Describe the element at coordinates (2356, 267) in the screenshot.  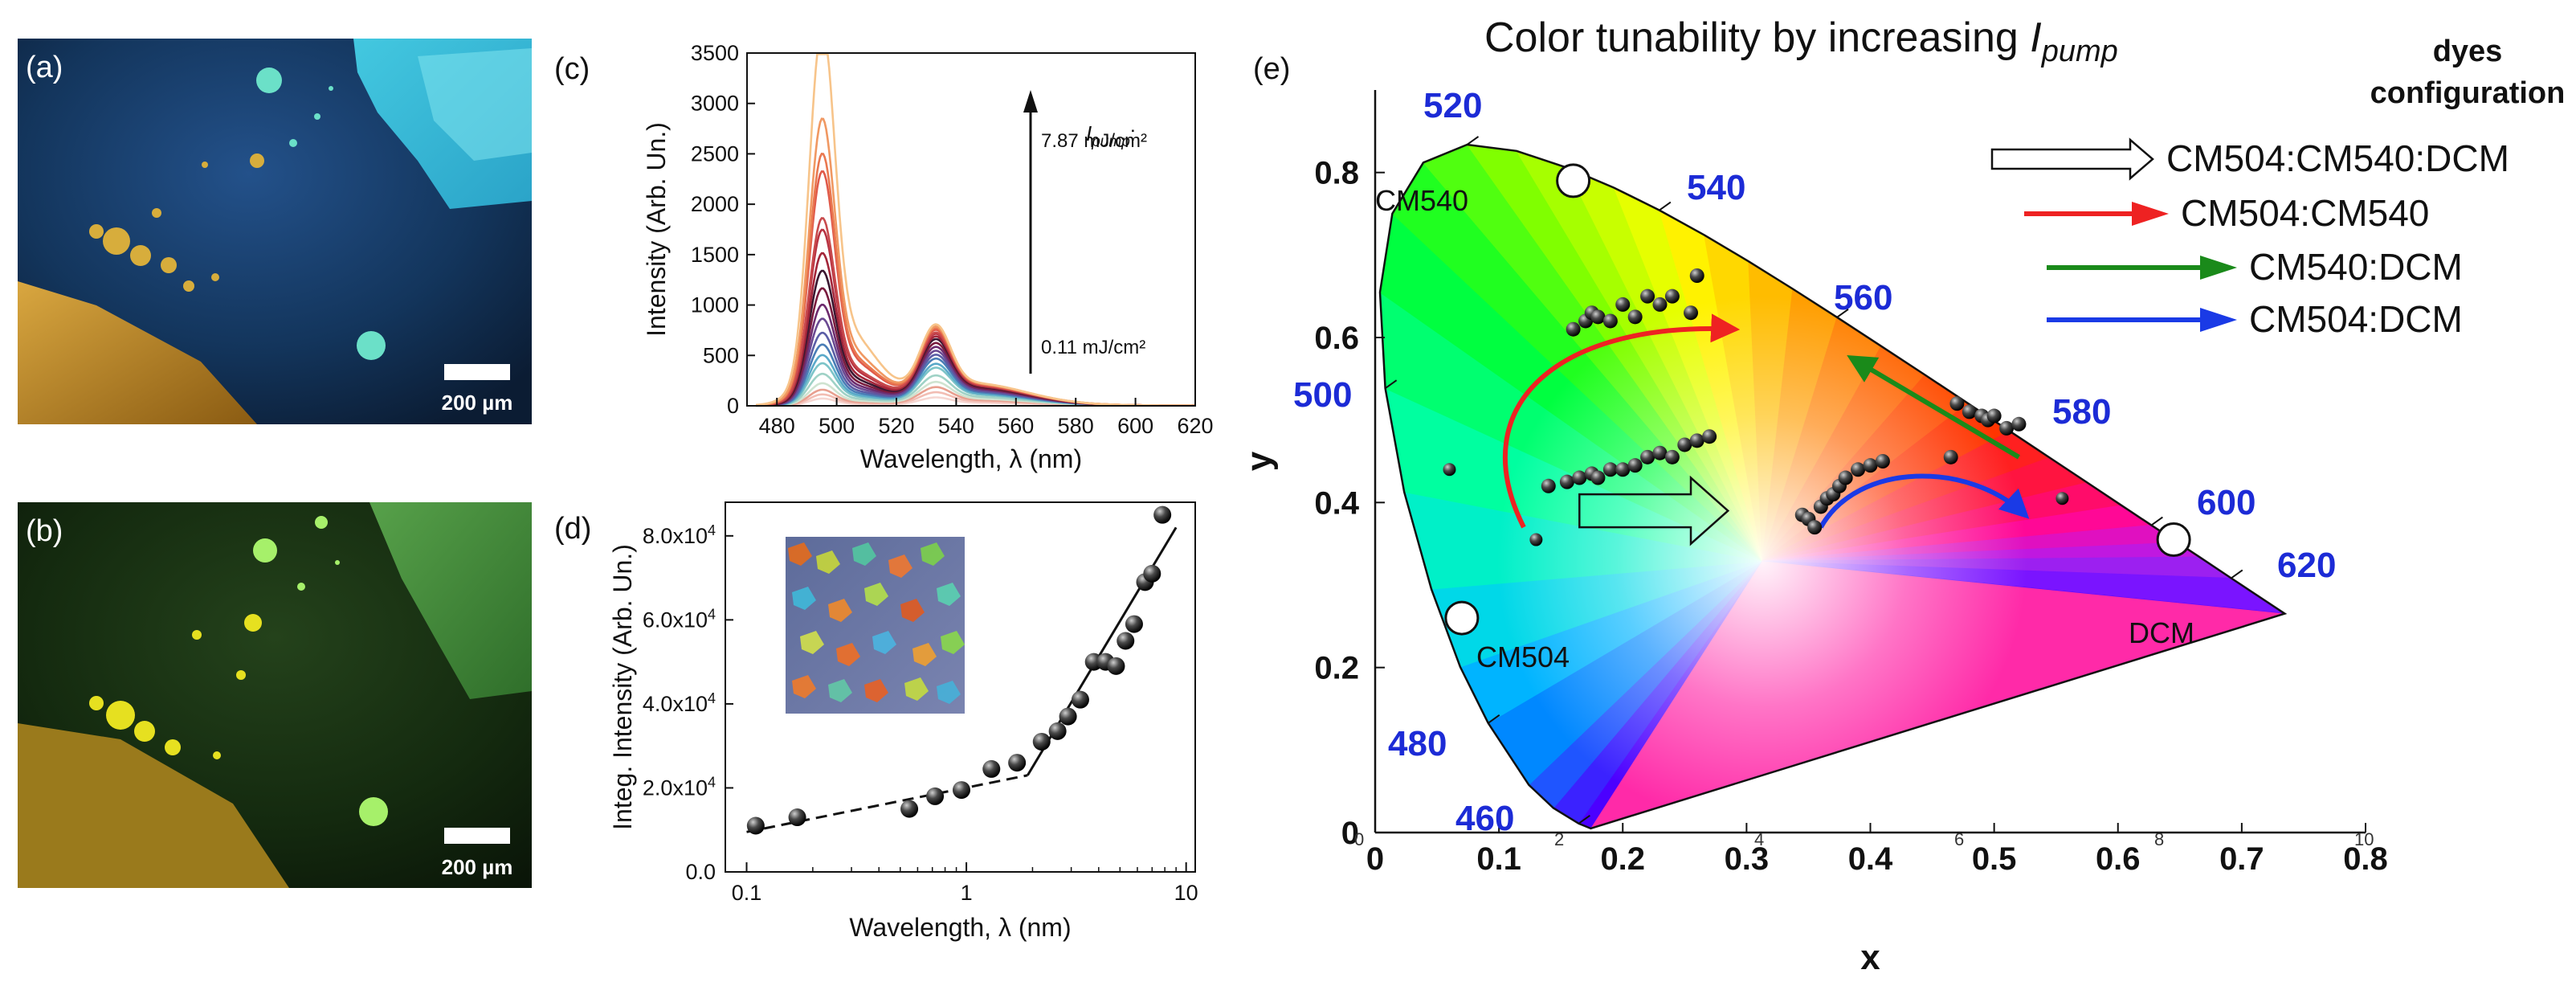
I see `legend-label-3: CM540:DCM` at that location.